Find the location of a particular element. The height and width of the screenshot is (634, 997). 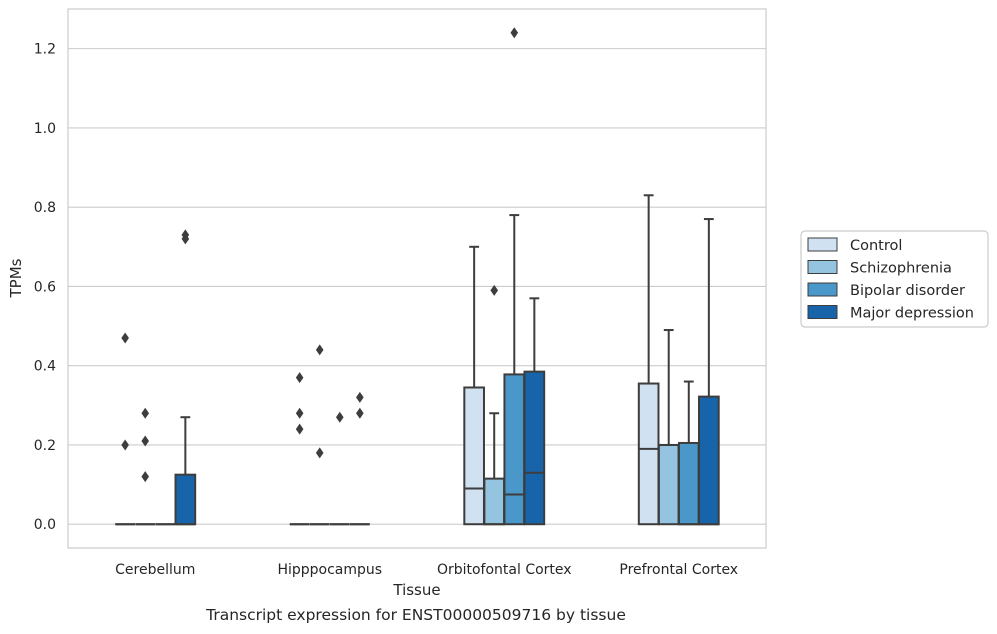

x-axis-label: Tissue is located at coordinates (416, 590).